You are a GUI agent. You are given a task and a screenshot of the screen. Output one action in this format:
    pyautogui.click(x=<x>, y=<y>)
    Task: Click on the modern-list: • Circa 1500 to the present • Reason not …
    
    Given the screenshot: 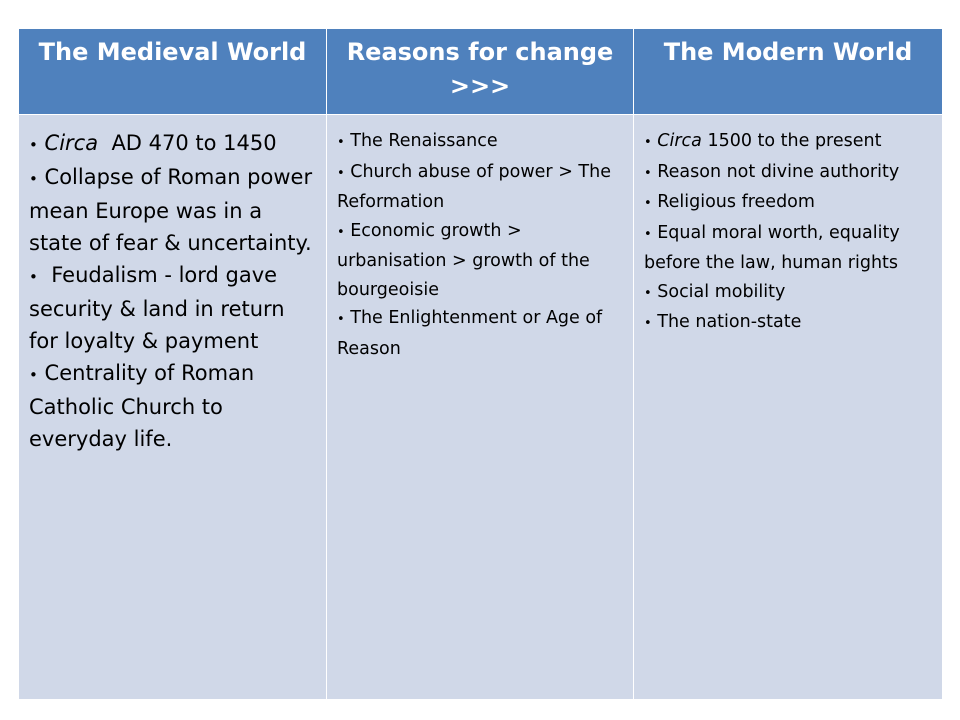 What is the action you would take?
    pyautogui.click(x=789, y=233)
    